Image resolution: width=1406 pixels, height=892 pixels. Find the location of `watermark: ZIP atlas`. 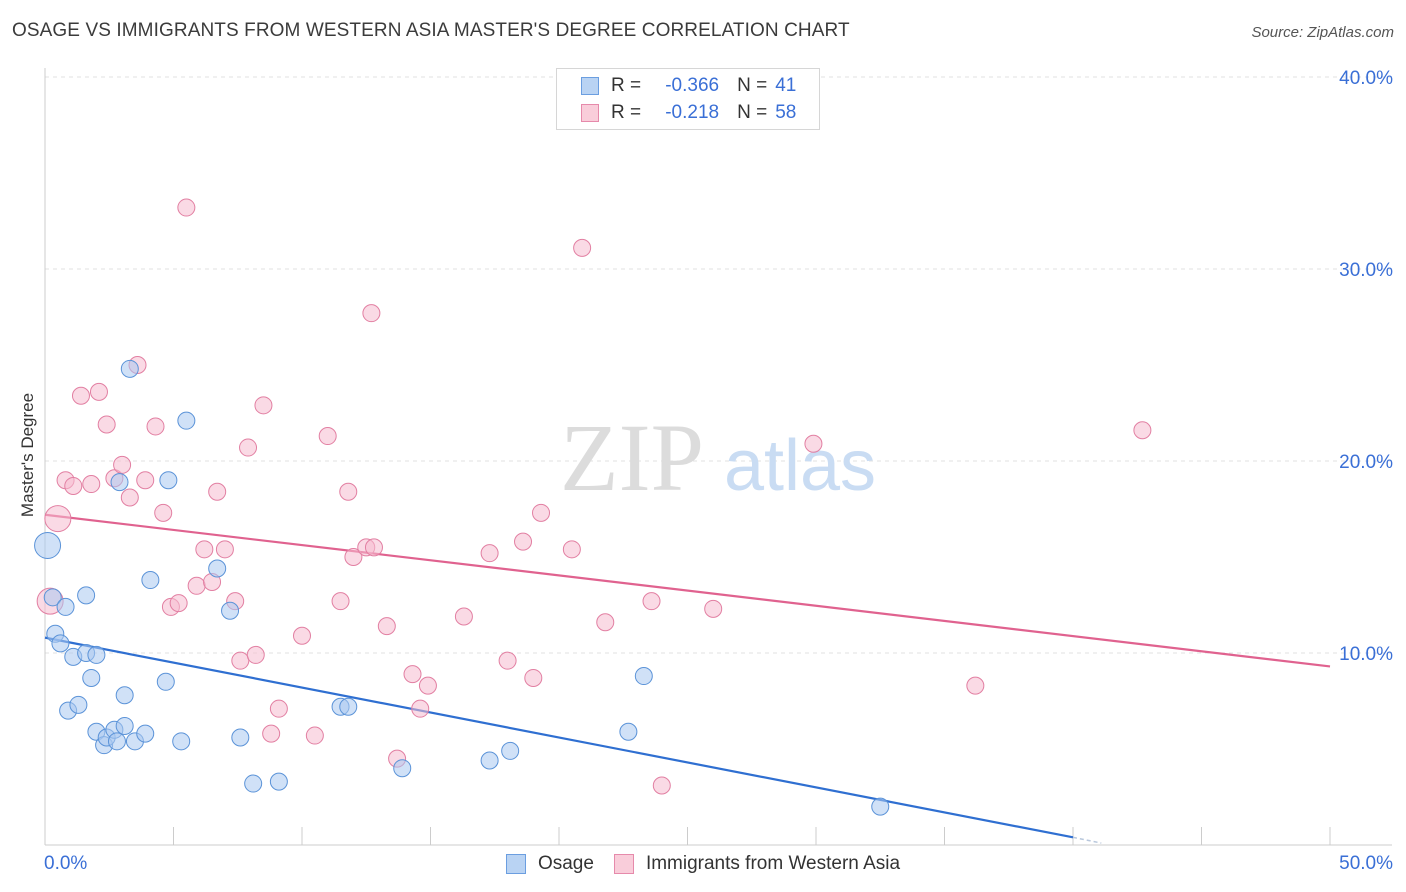

watermark: ZIP atlas is located at coordinates (718, 457).